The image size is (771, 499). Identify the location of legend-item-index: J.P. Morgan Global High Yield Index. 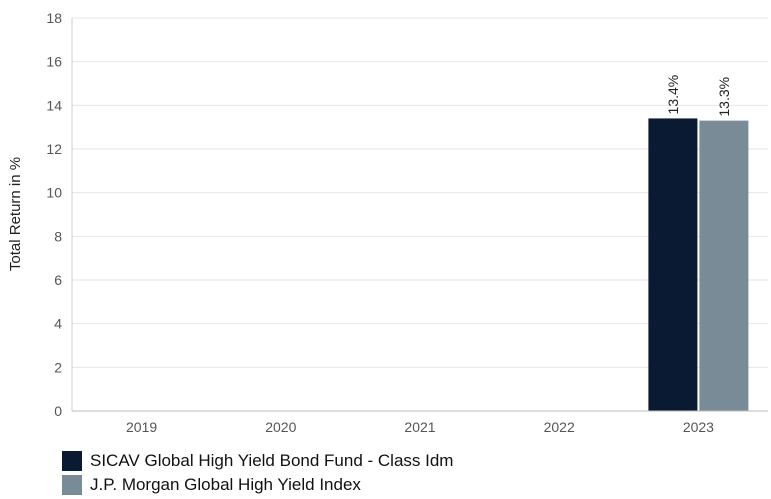
(257, 485).